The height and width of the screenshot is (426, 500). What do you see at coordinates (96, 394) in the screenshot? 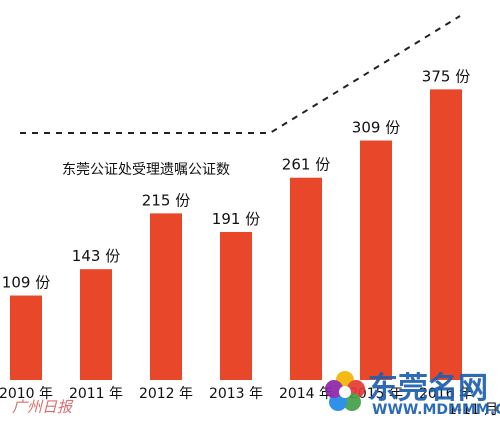
I see `x-tick-label-2: 2011 年` at bounding box center [96, 394].